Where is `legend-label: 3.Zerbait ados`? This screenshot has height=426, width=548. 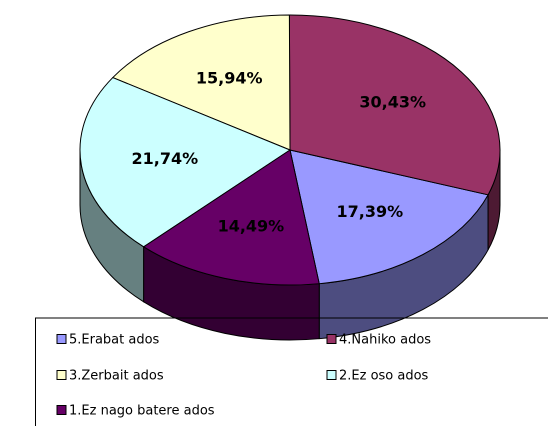
legend-label: 3.Zerbait ados is located at coordinates (116, 376).